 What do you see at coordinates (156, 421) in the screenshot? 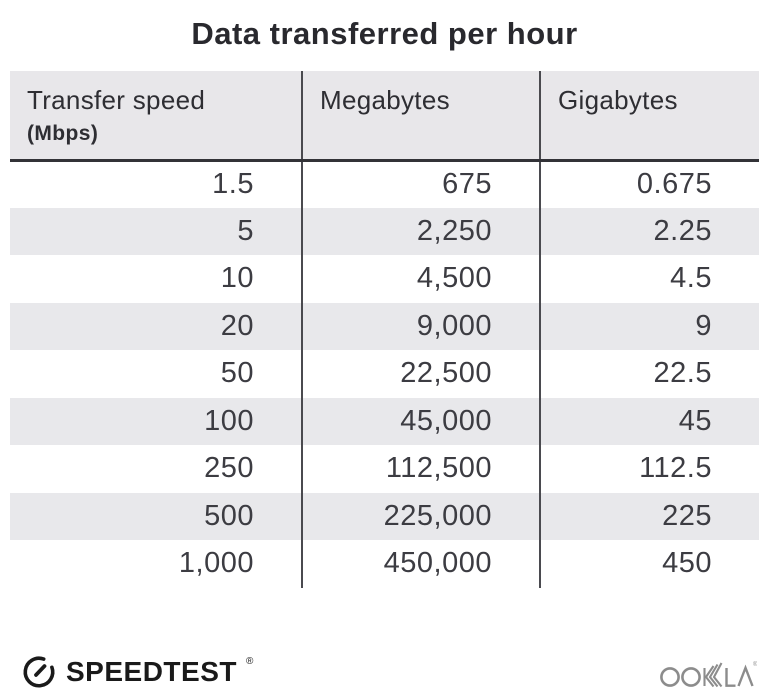
I see `table-cell-mbps: 100` at bounding box center [156, 421].